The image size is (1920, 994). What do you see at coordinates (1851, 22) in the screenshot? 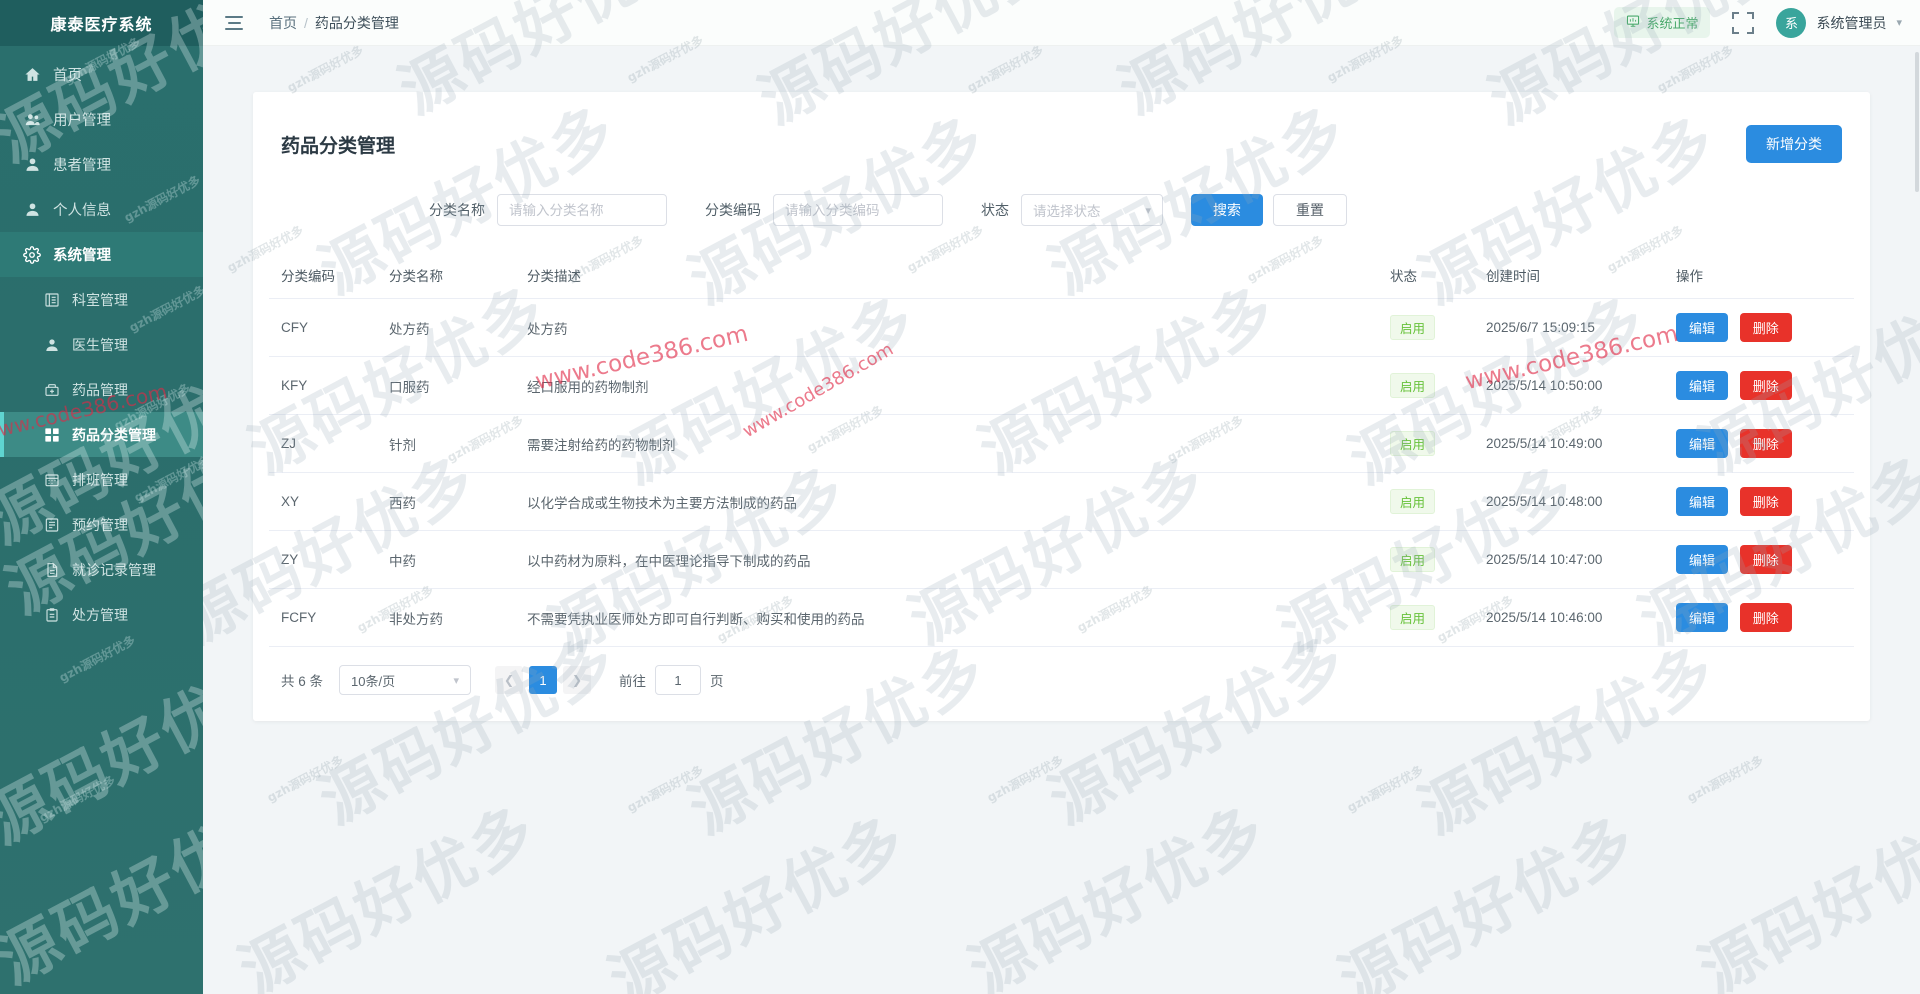
I see `user-name: 系统管理员` at bounding box center [1851, 22].